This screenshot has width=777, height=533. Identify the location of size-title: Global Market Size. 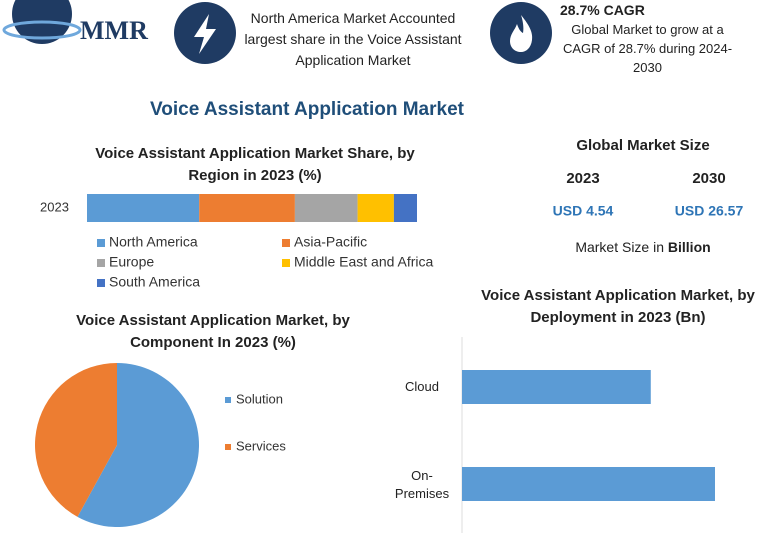
(643, 145).